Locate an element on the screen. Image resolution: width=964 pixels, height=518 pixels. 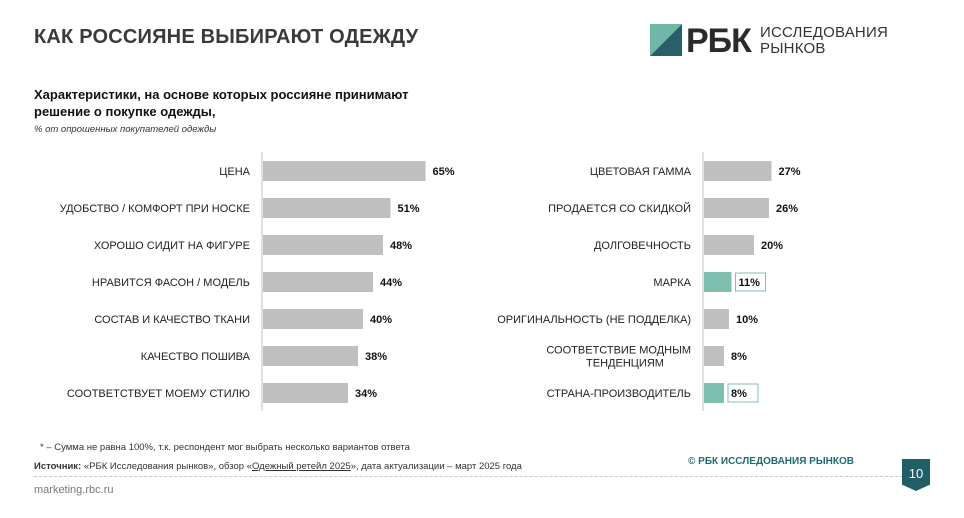
left-value-label-2: 48% is located at coordinates (401, 246).